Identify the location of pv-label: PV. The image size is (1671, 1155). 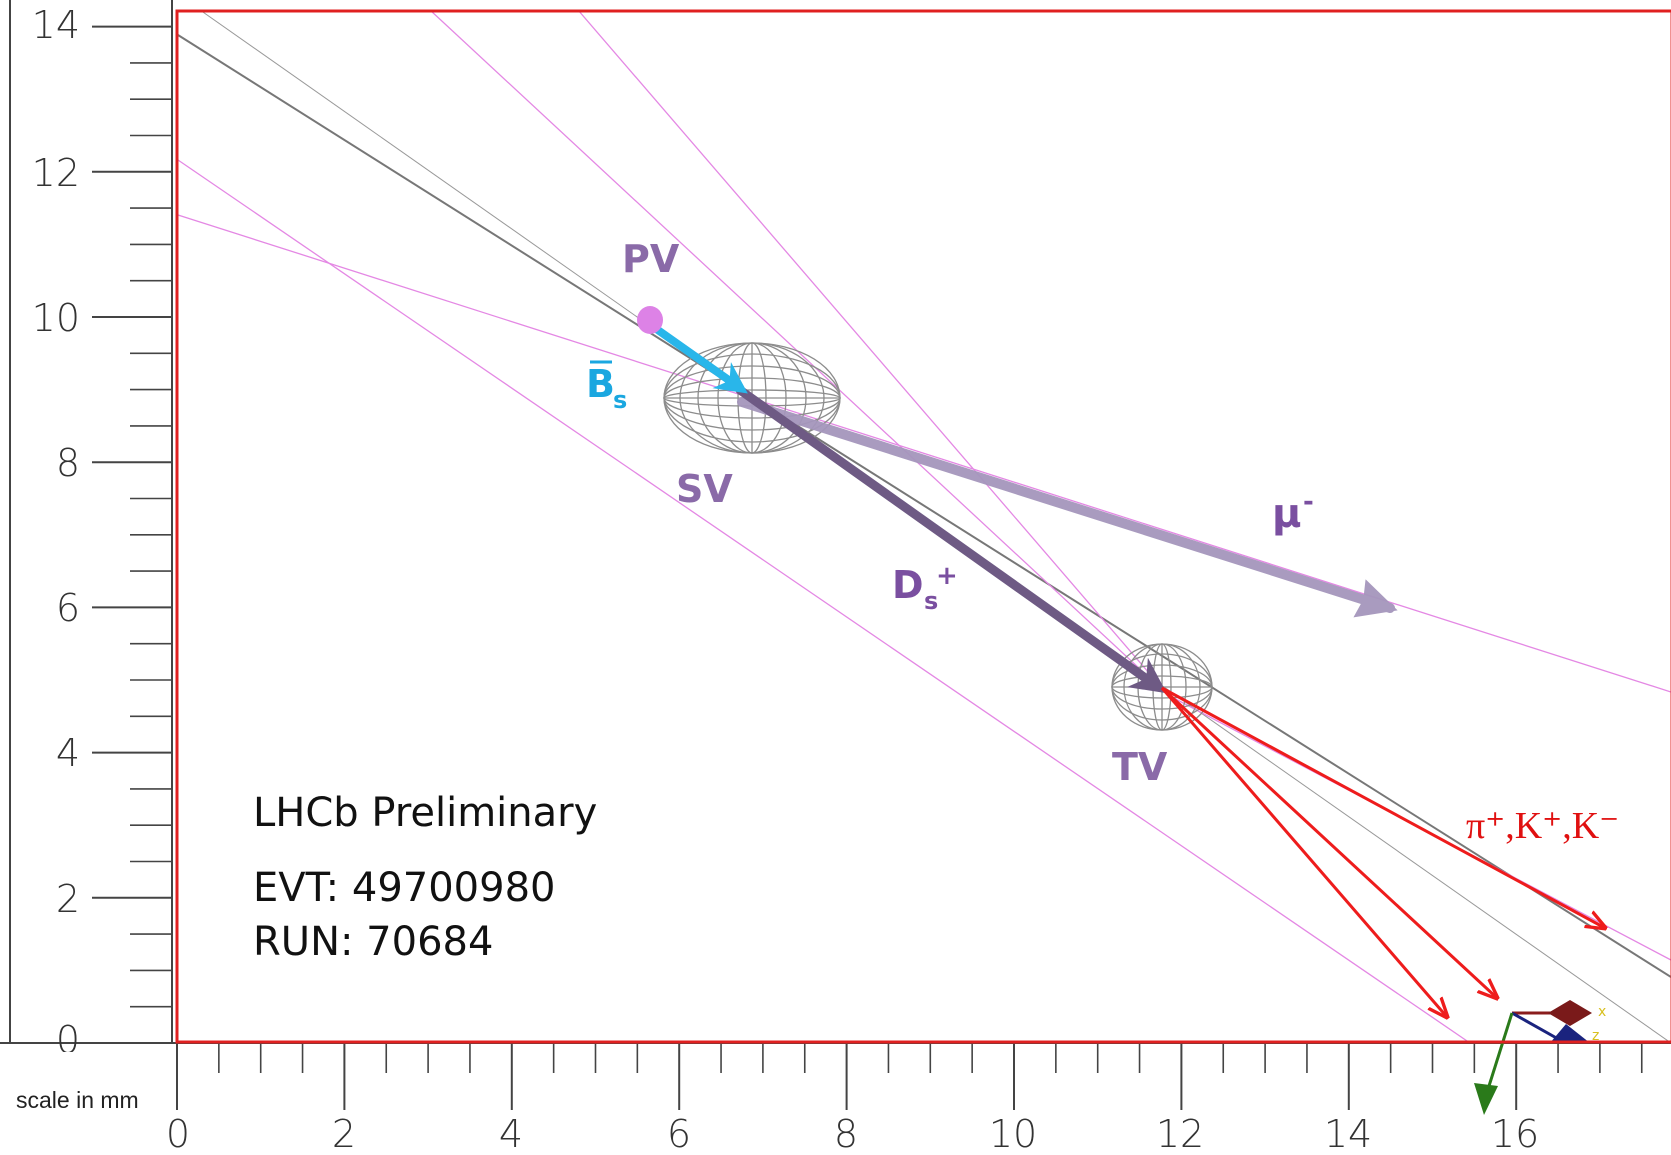
(651, 259).